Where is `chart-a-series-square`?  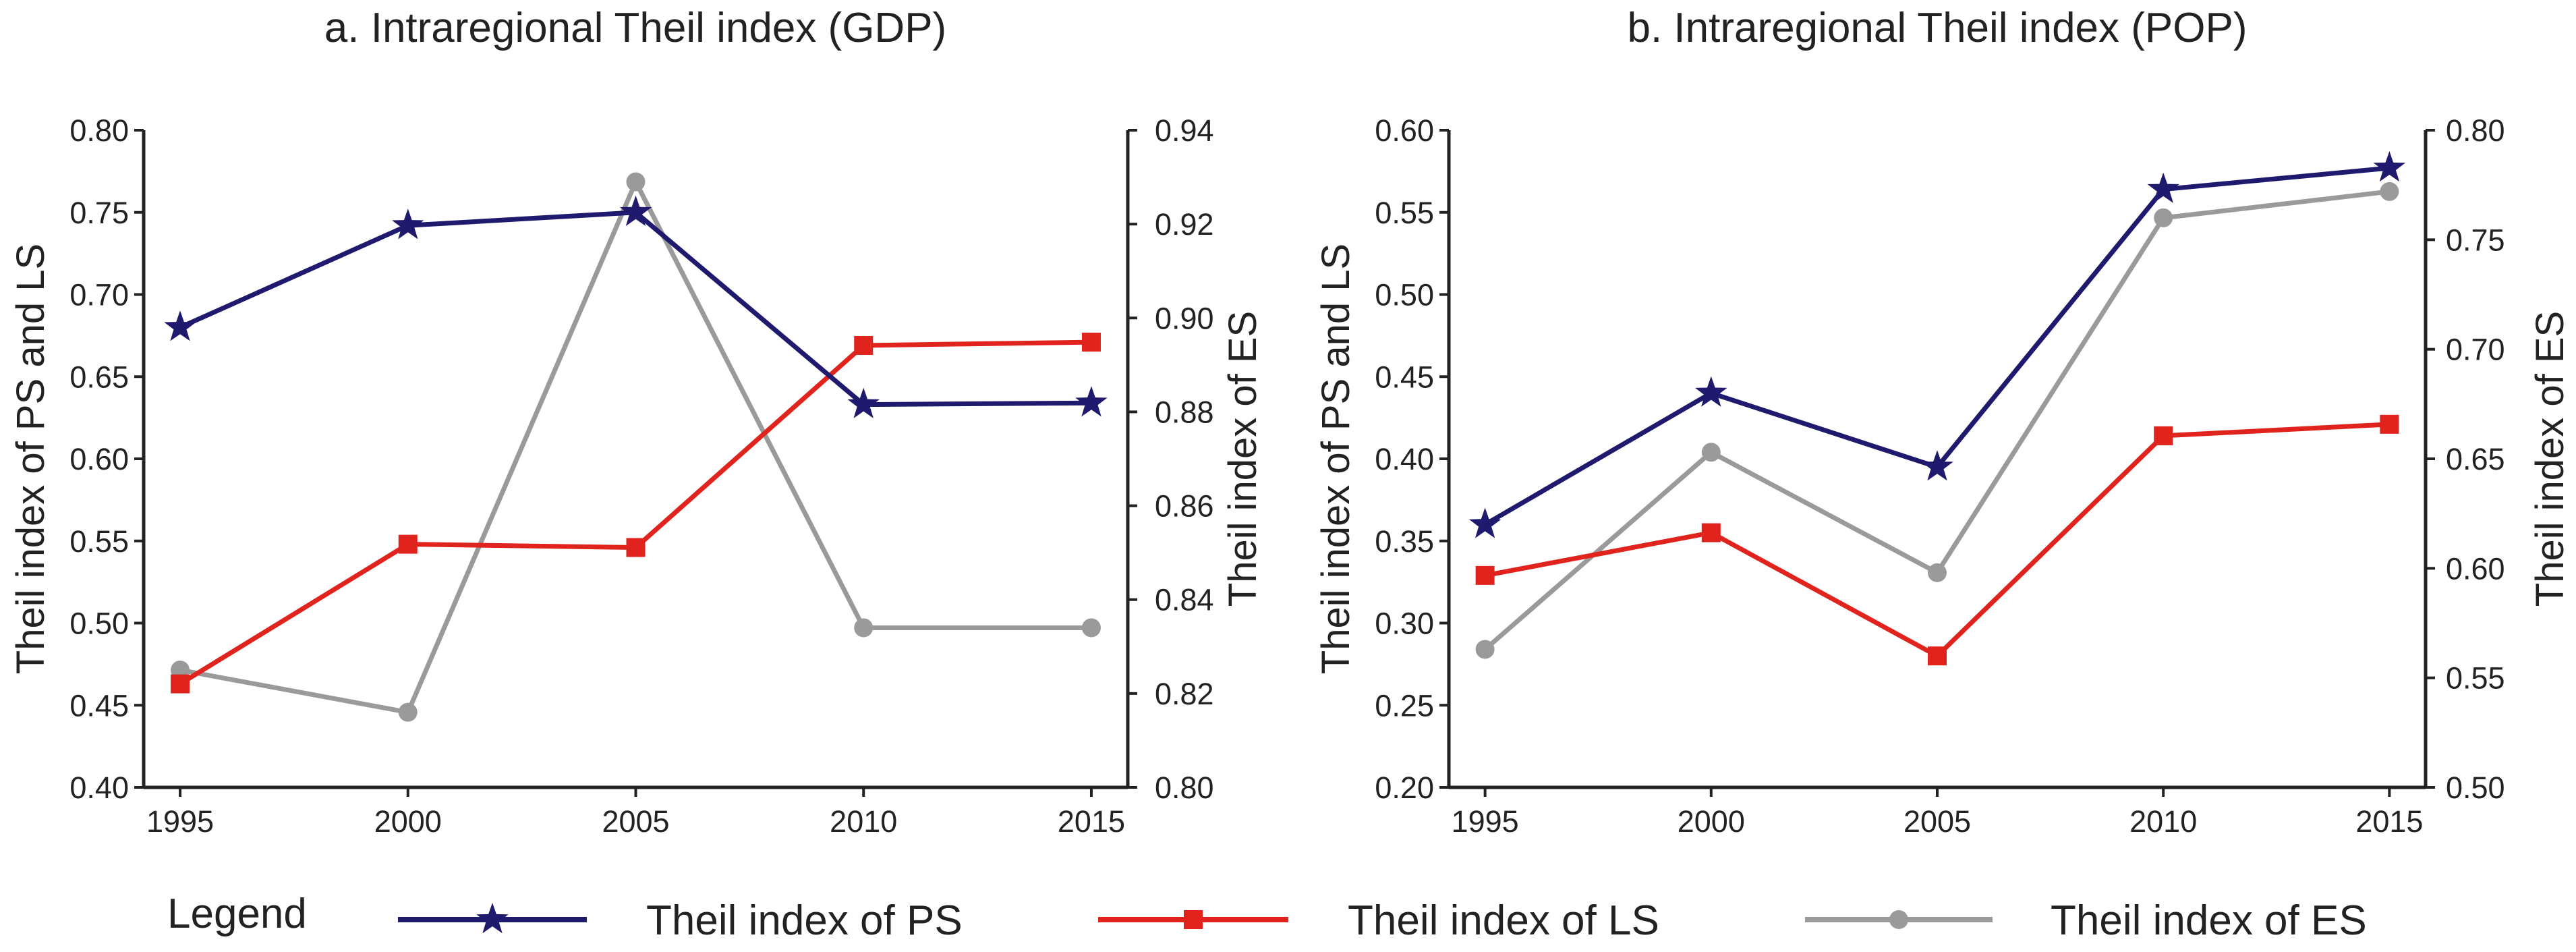 chart-a-series-square is located at coordinates (636, 513).